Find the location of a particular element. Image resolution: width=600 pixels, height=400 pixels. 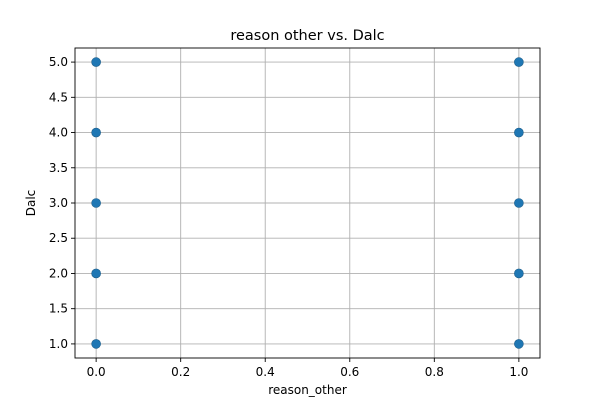

x-tick-label: 0.0 is located at coordinates (96, 372).